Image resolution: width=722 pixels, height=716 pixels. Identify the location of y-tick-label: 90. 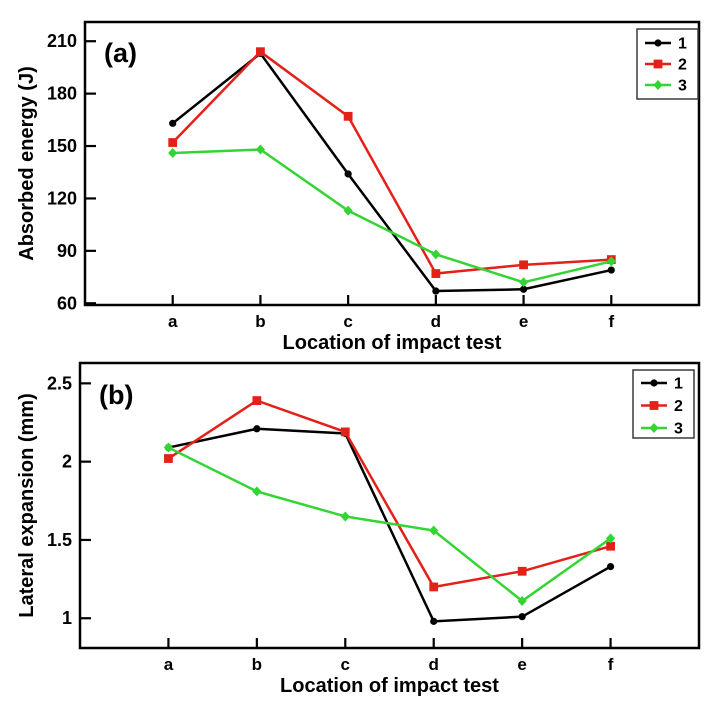
(67, 251).